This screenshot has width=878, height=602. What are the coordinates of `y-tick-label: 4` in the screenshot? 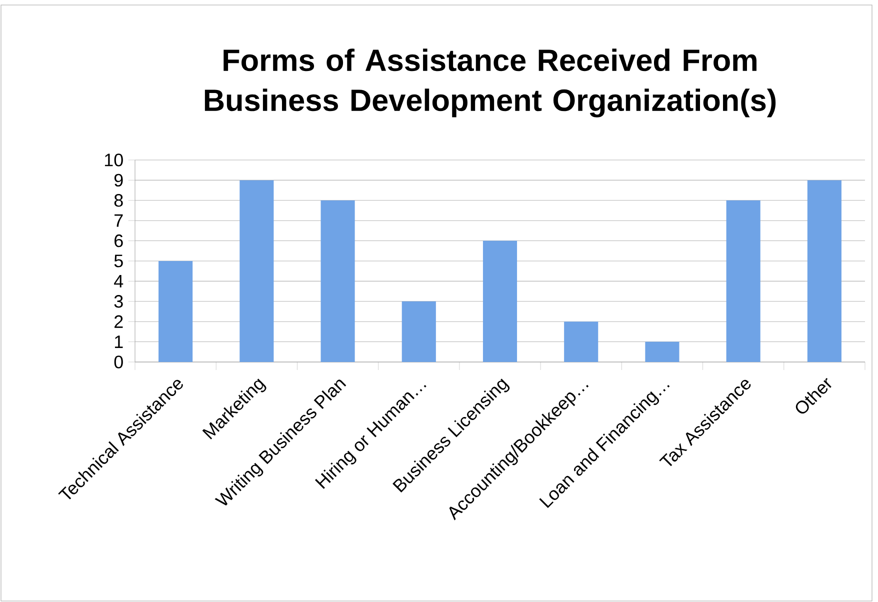 It's located at (119, 281).